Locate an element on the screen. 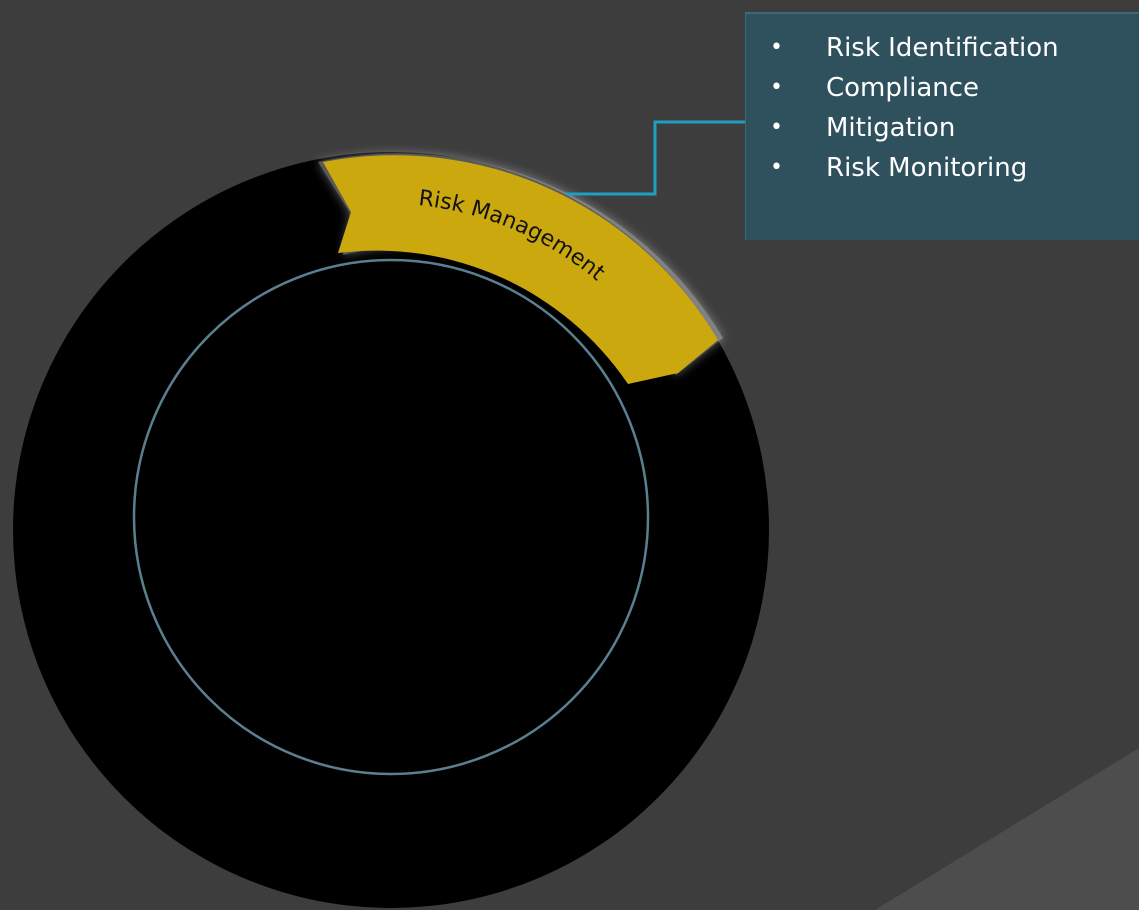 This screenshot has width=1139, height=910. list-item: • Mitigation is located at coordinates (950, 128).